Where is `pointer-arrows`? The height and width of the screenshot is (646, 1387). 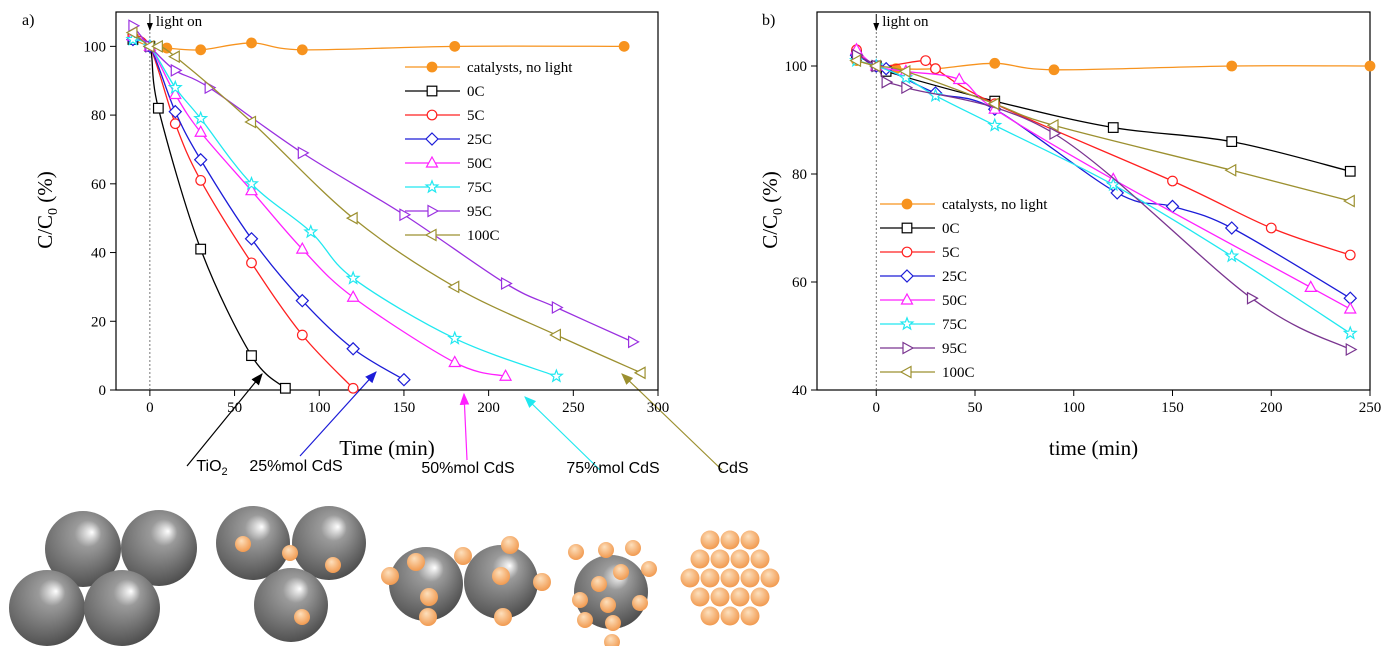 pointer-arrows is located at coordinates (454, 421).